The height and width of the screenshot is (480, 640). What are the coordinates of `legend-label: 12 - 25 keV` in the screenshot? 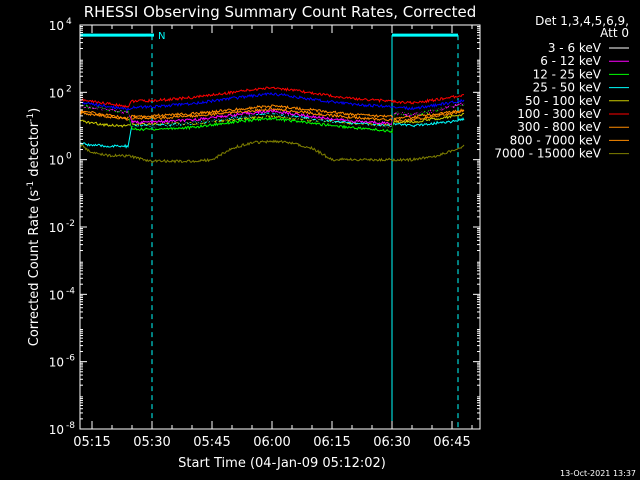 It's located at (567, 74).